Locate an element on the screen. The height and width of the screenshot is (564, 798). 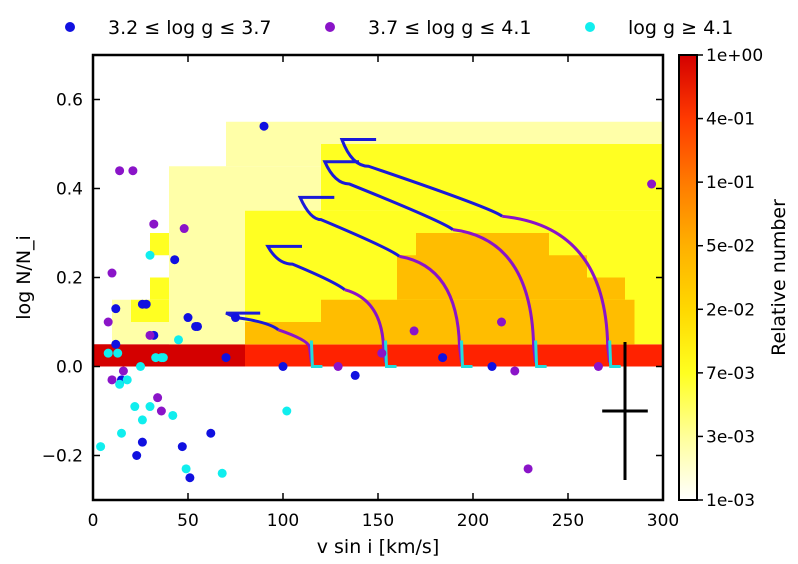
colorbar-tick-label: 1e-01 is located at coordinates (730, 183).